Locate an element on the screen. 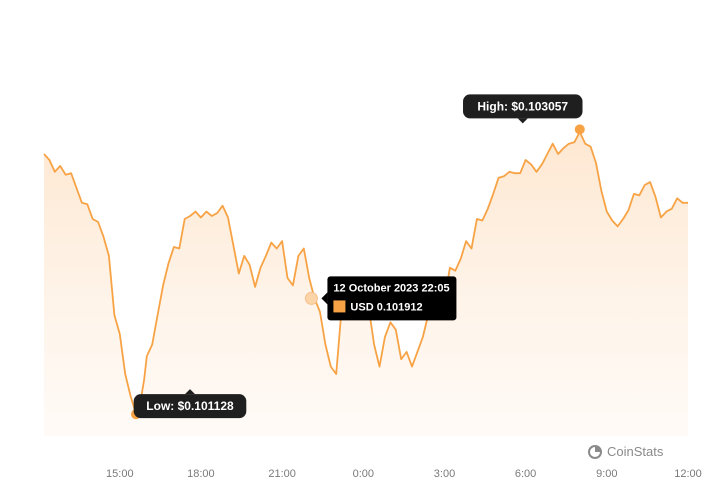 The image size is (719, 491). x-tick-label: 6:00 is located at coordinates (525, 474).